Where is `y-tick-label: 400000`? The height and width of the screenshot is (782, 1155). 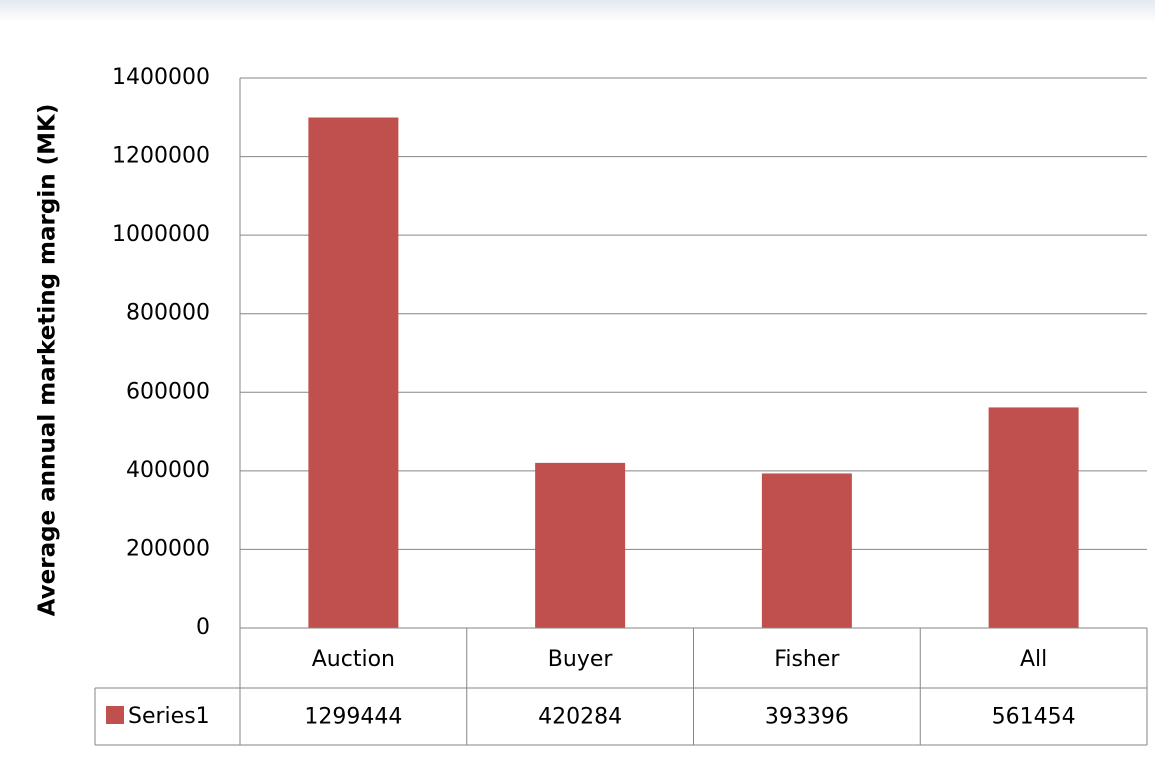
y-tick-label: 400000 is located at coordinates (168, 470).